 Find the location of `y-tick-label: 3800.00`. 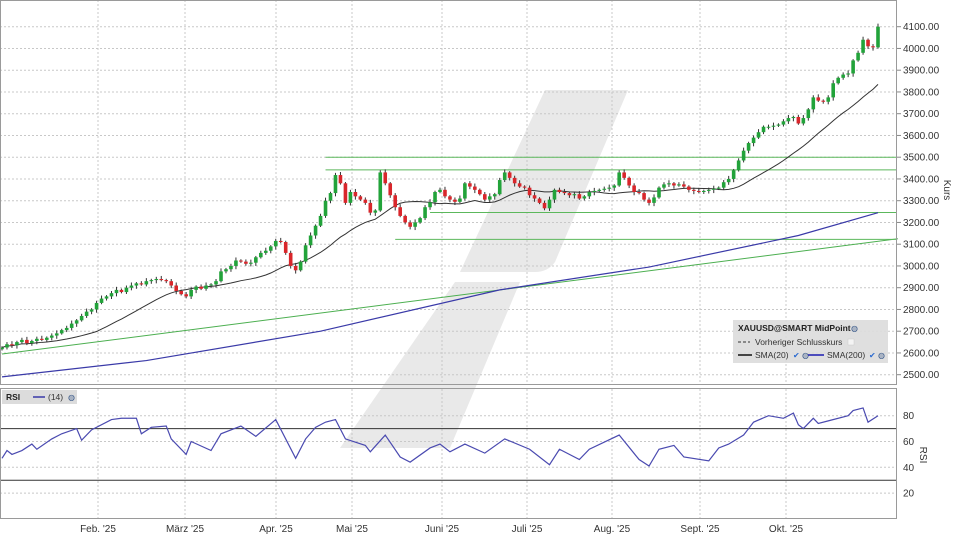

y-tick-label: 3800.00 is located at coordinates (921, 92).